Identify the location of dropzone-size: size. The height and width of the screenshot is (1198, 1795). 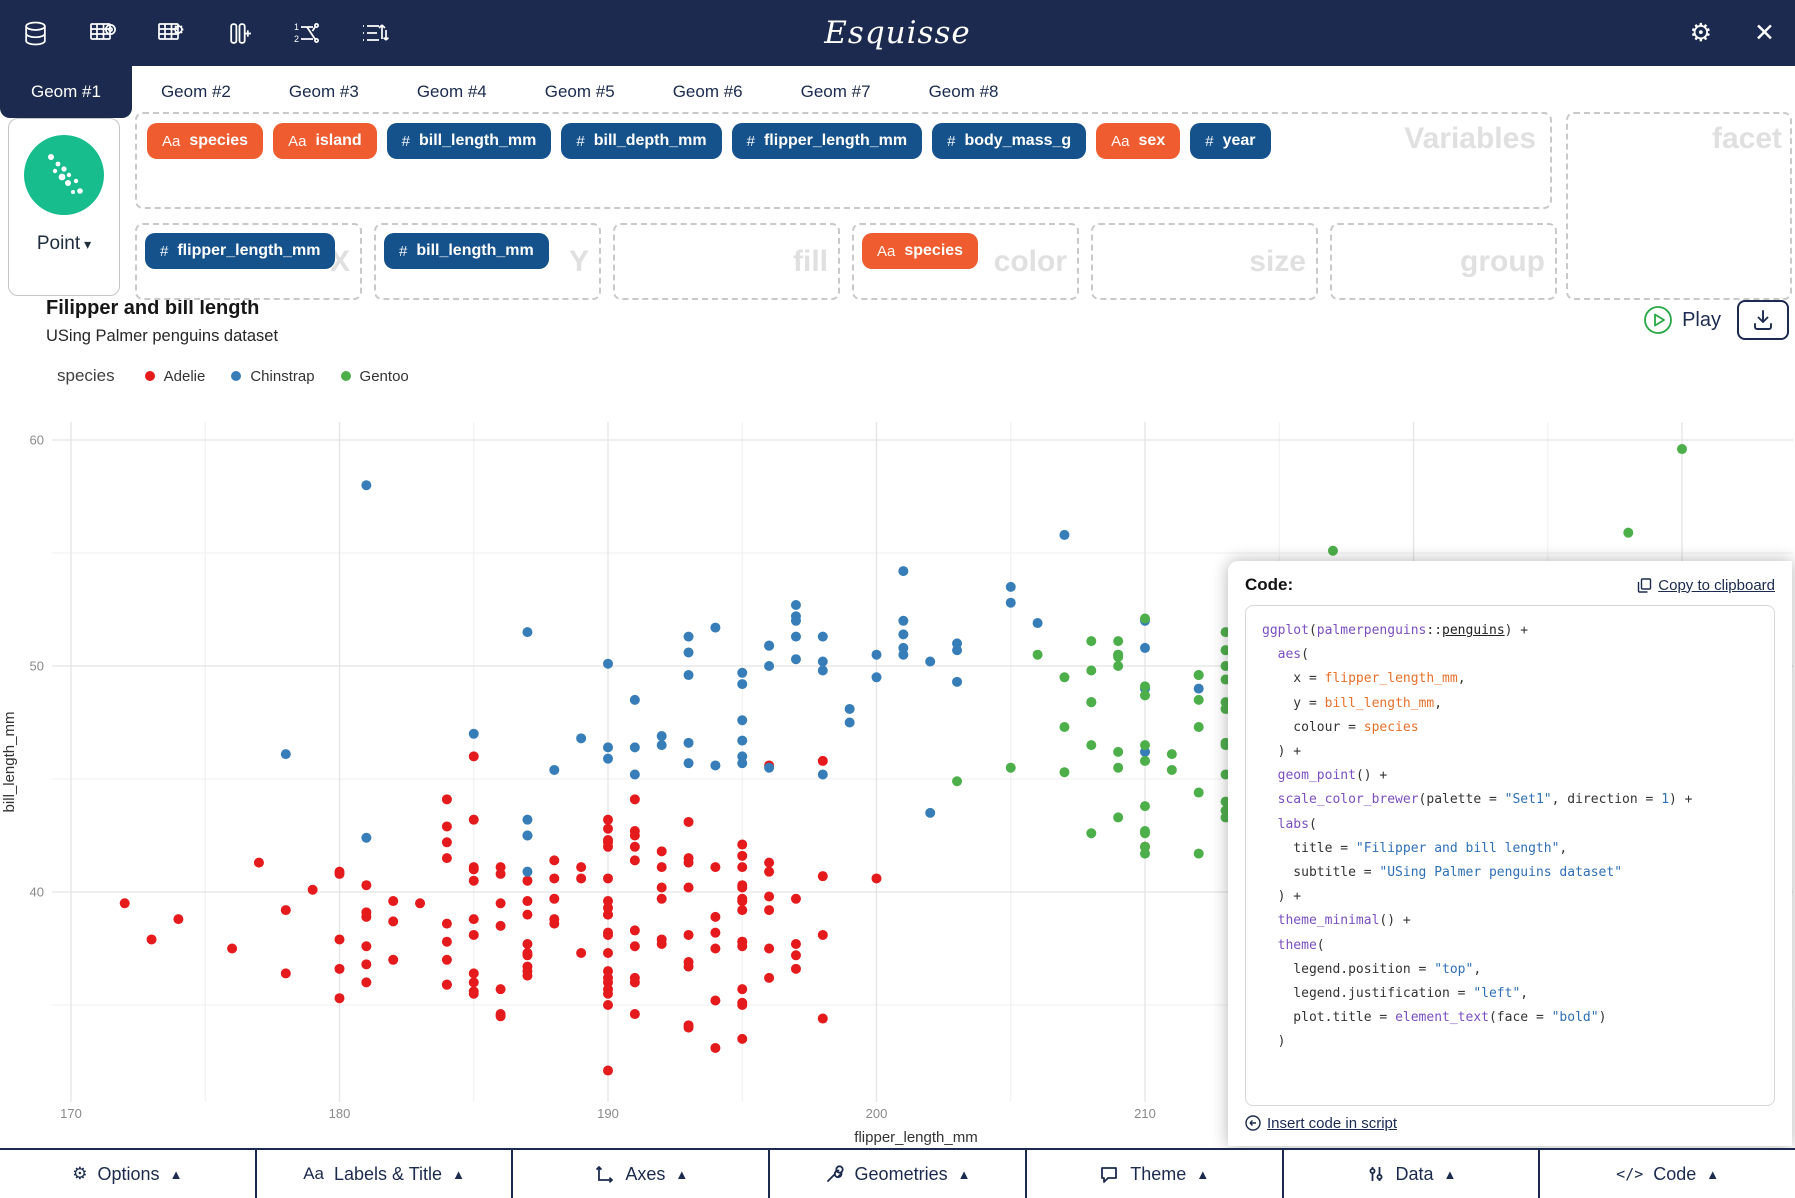
(1204, 261).